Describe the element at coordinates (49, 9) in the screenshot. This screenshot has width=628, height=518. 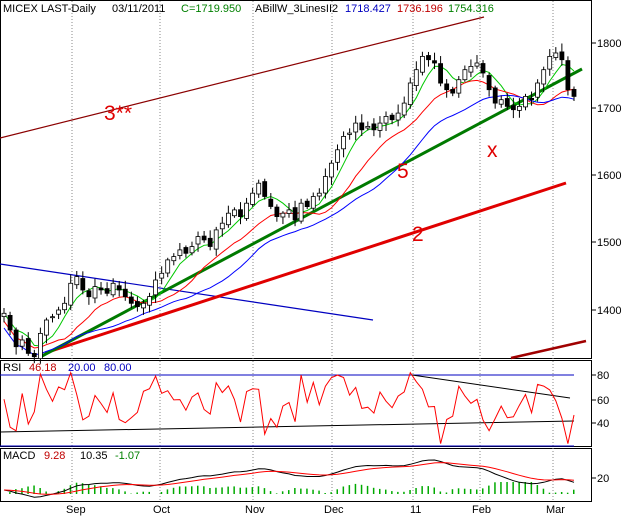
I see `header-title: MICEX LAST-Daily` at that location.